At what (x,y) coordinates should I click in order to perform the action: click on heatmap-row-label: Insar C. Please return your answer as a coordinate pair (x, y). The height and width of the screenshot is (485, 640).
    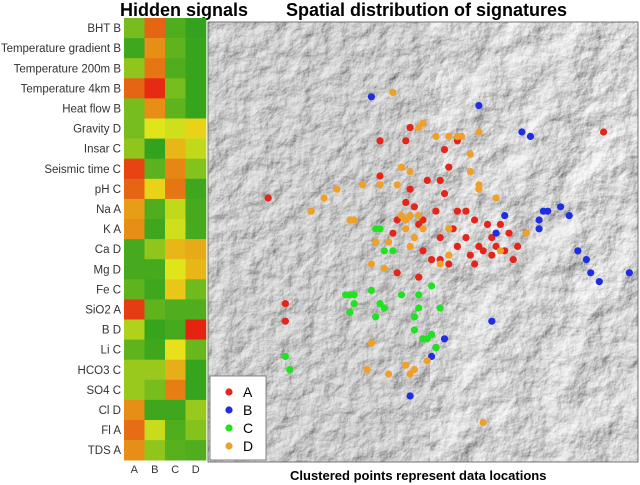
    Looking at the image, I should click on (102, 150).